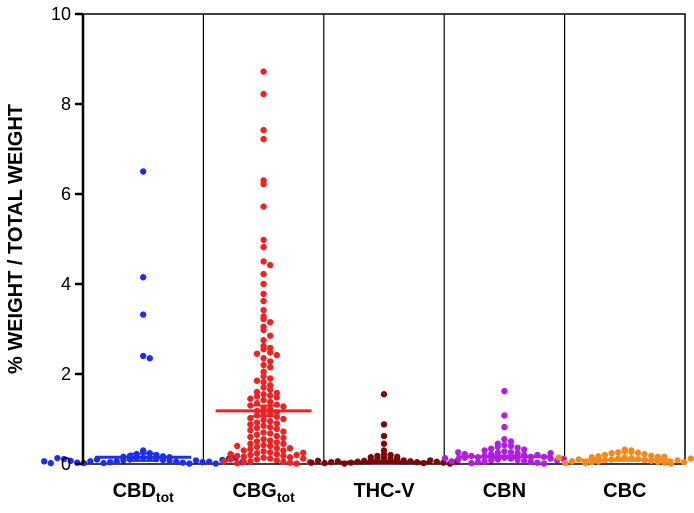  Describe the element at coordinates (66, 194) in the screenshot. I see `y-tick-label: 6` at that location.